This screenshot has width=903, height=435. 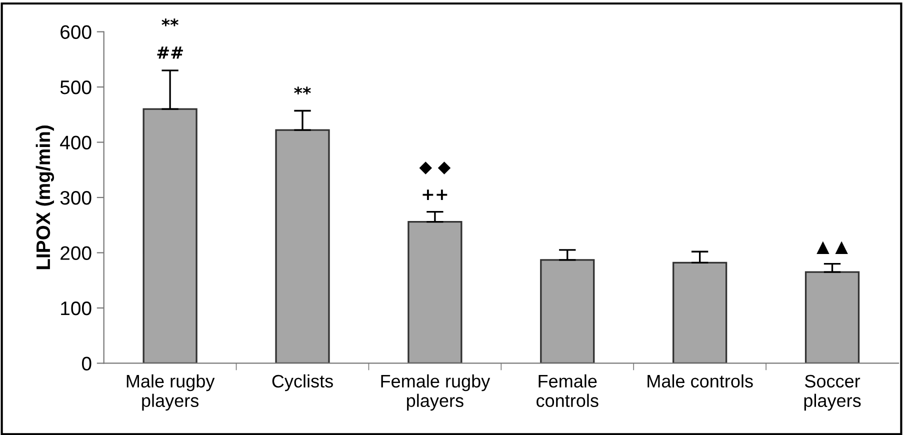 I want to click on annotation: ++, so click(x=435, y=195).